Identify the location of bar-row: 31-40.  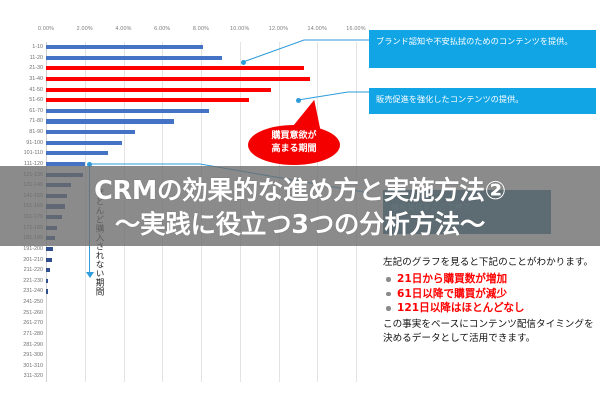
(192, 79).